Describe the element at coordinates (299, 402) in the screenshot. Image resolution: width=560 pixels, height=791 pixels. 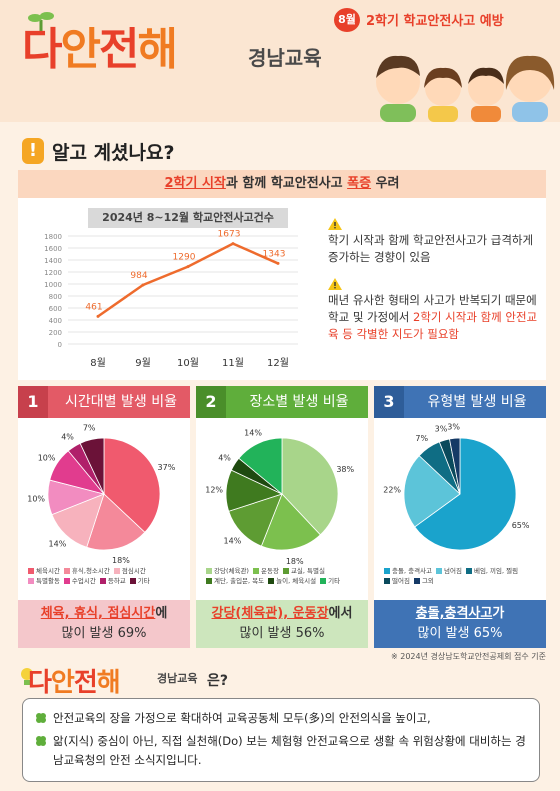
I see `card-title: 장소별 발생 비율` at that location.